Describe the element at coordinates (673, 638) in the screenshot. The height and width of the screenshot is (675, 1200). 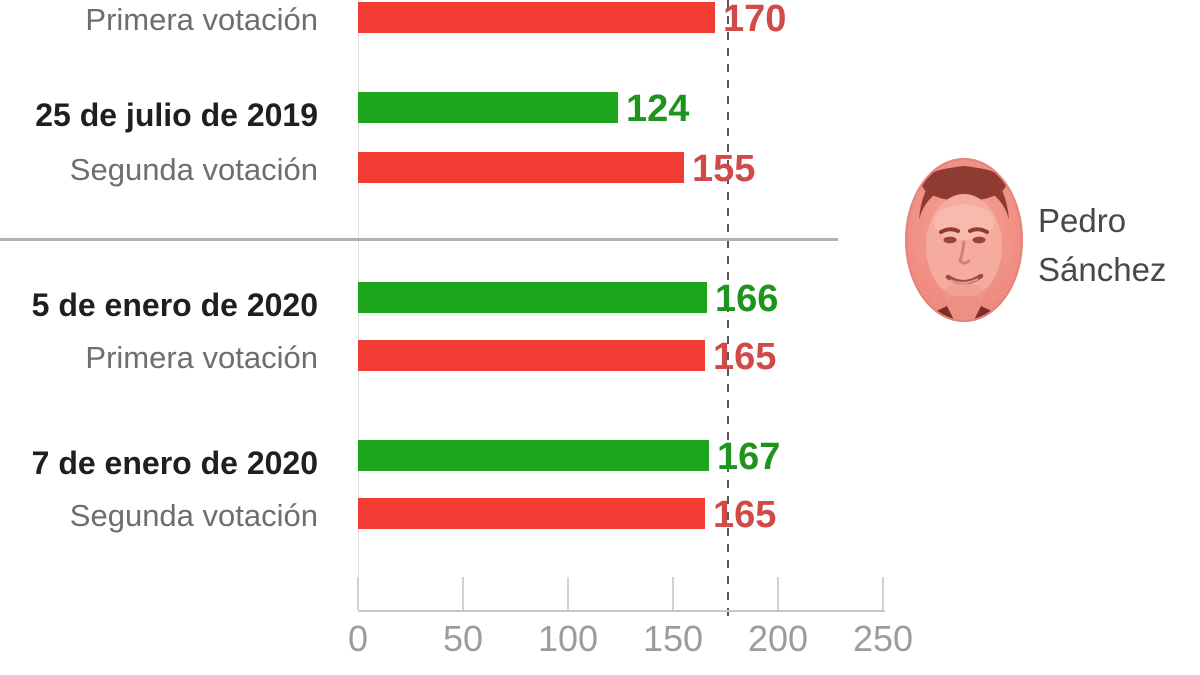
I see `x-axis-tick-label: 150` at that location.